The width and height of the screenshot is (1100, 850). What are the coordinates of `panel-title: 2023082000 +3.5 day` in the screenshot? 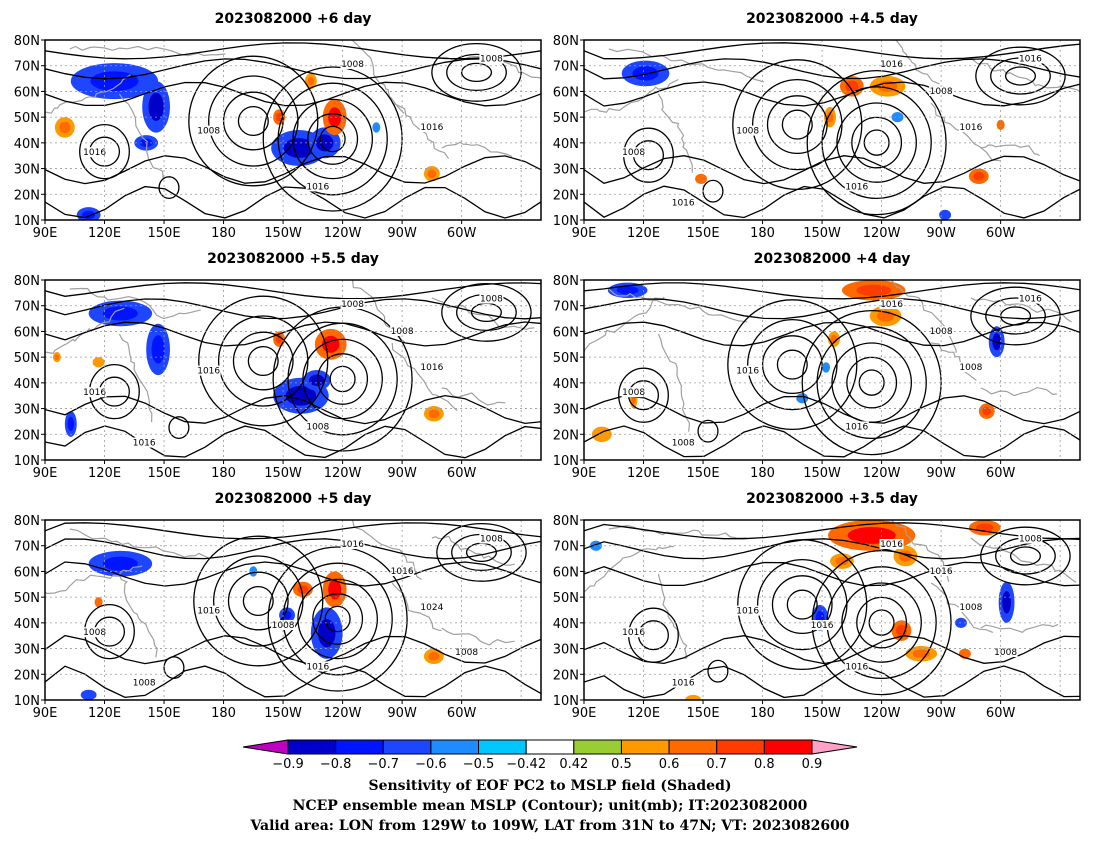 It's located at (832, 499).